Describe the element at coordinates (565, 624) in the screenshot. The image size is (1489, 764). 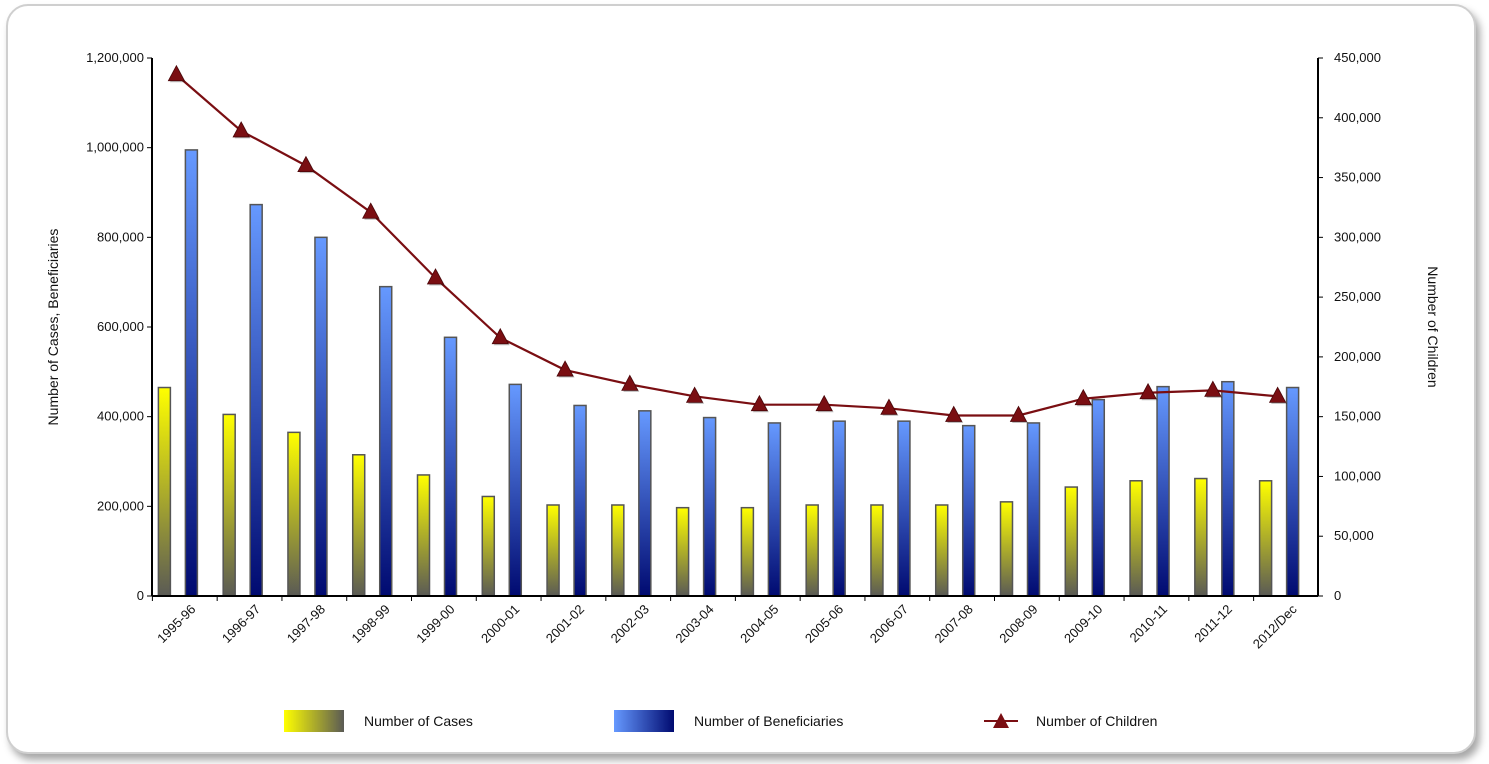
I see `x-axis-category-label: 2001-02` at that location.